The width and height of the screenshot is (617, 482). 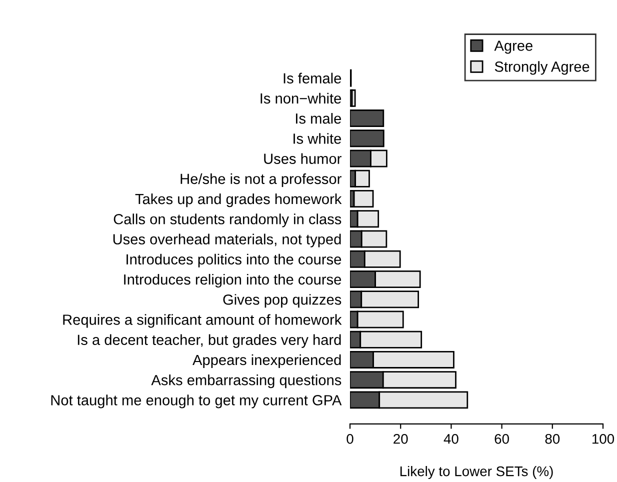 What do you see at coordinates (303, 158) in the screenshot?
I see `y-tick-label: Uses humor` at bounding box center [303, 158].